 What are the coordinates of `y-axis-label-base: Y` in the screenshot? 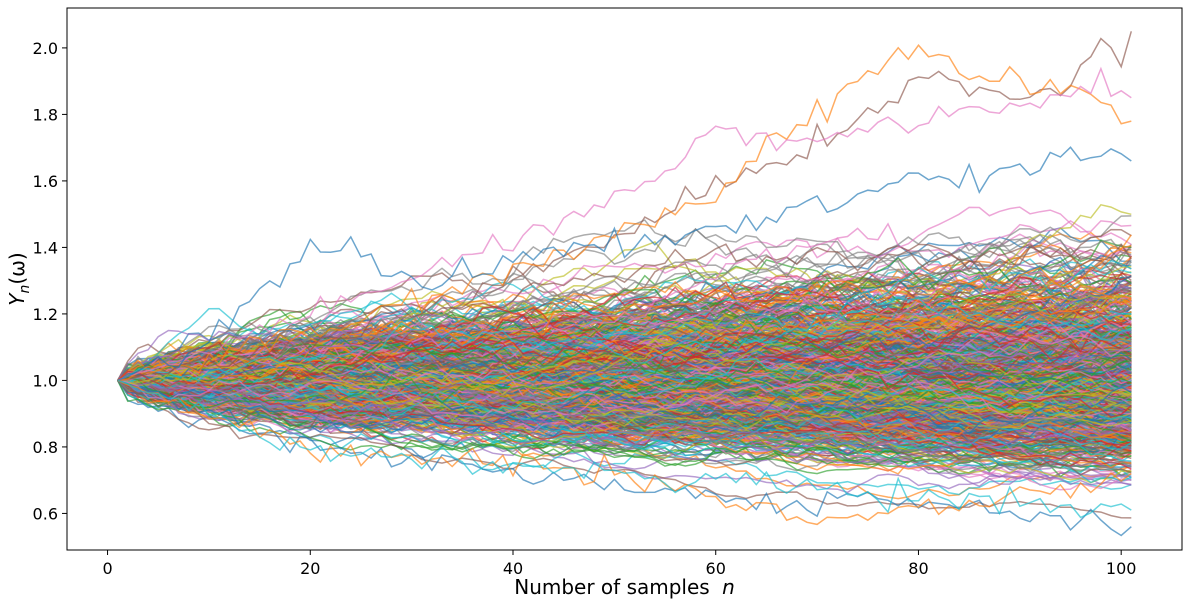 It's located at (17, 299).